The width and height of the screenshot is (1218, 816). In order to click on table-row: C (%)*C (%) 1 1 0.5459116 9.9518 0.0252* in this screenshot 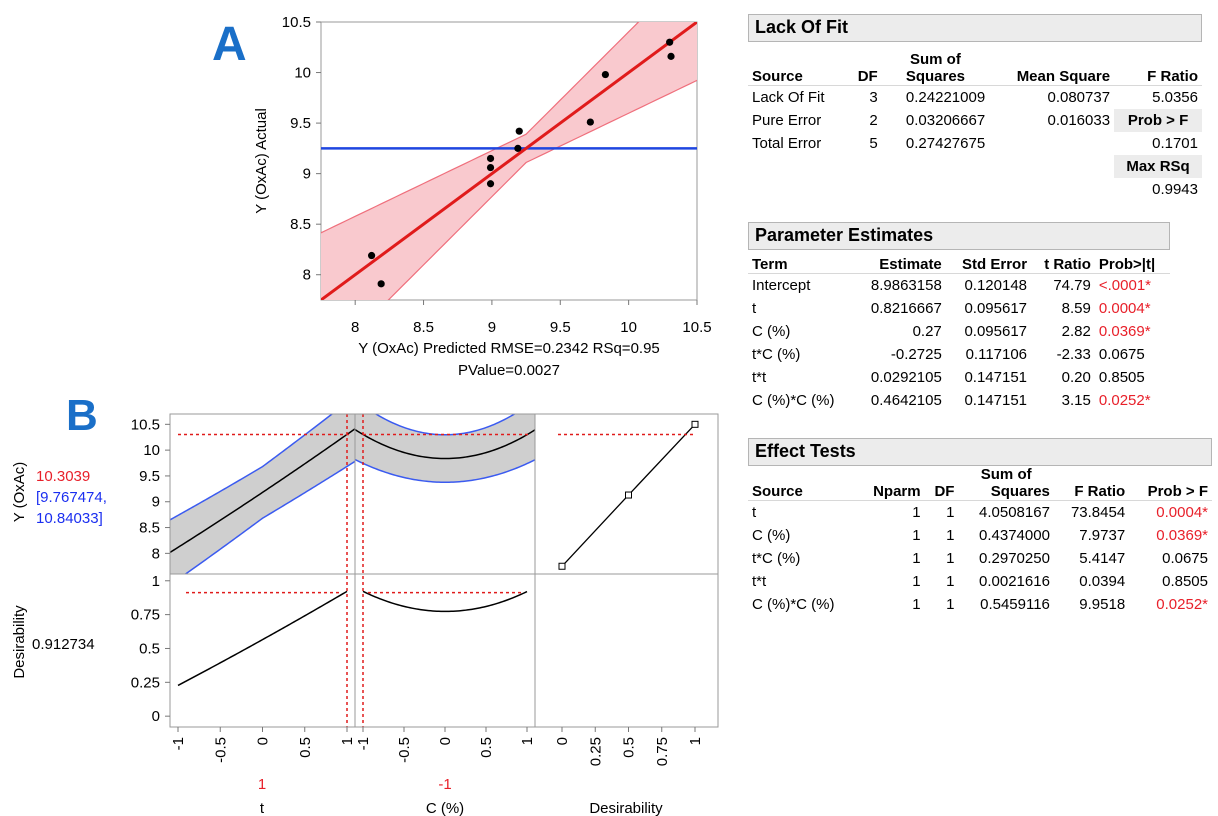, I will do `click(980, 604)`.